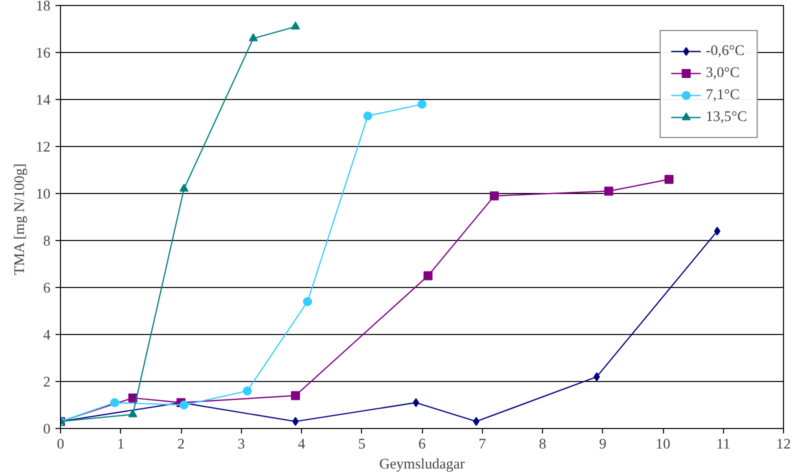 This screenshot has width=798, height=475. Describe the element at coordinates (725, 51) in the screenshot. I see `legend-label: -0,6°C` at that location.